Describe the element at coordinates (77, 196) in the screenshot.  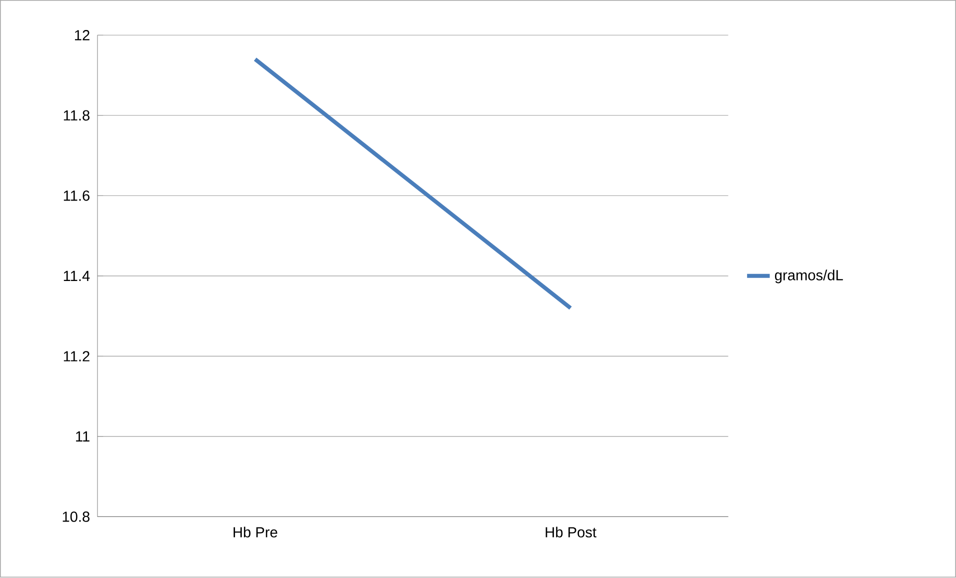
I see `y-tick-label: 11.6` at that location.